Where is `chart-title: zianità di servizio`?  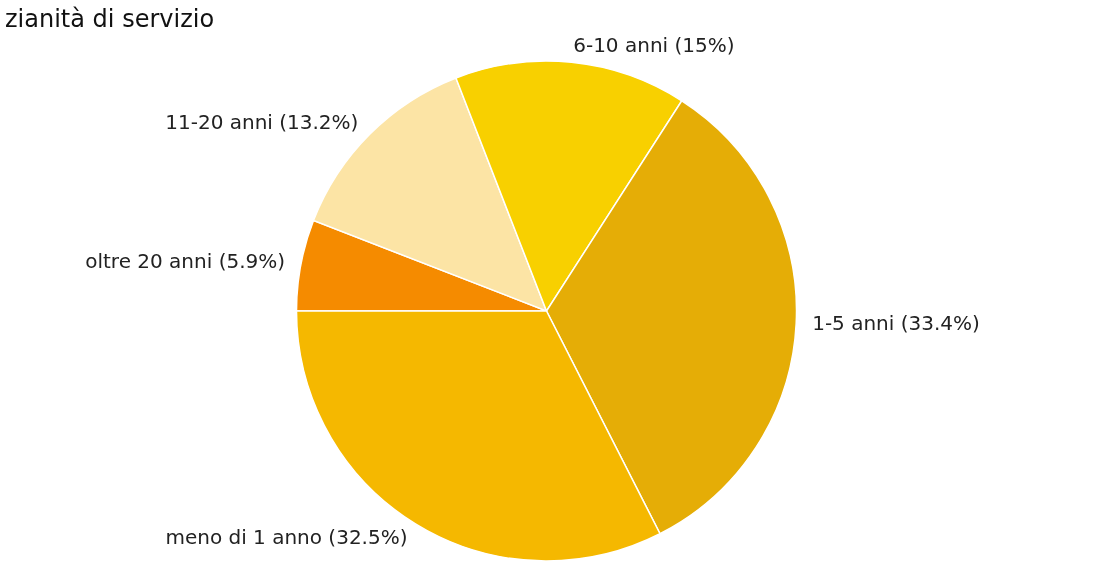 chart-title: zianità di servizio is located at coordinates (110, 19).